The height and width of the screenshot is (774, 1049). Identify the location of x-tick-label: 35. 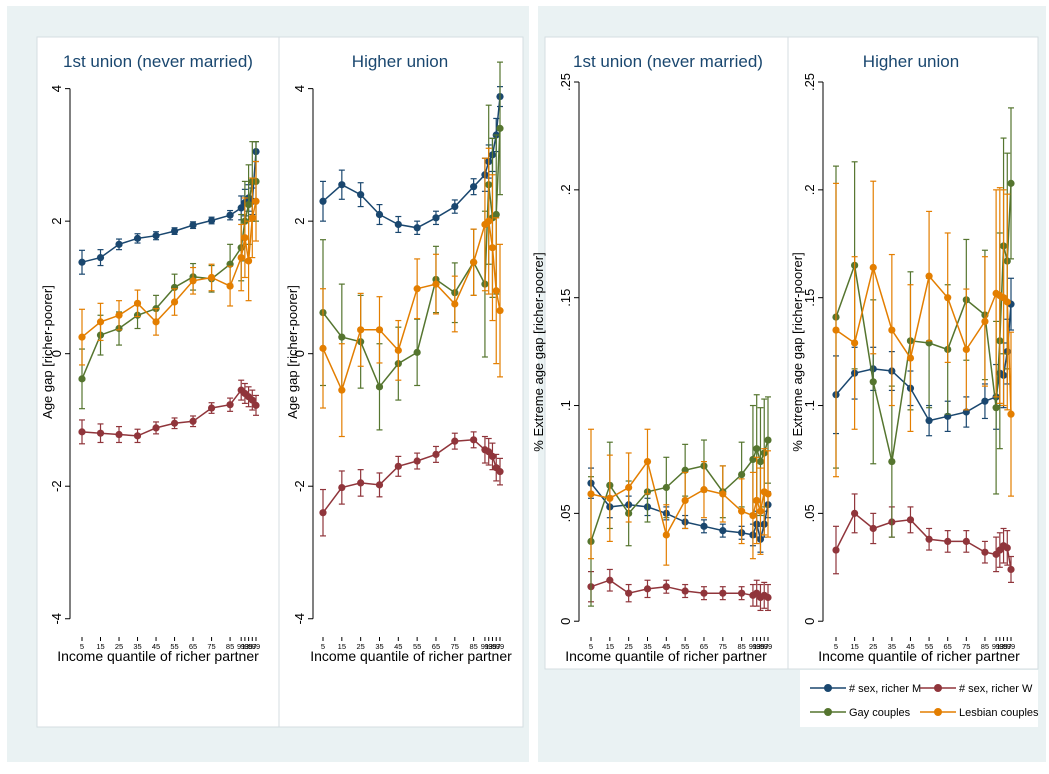
(647, 646).